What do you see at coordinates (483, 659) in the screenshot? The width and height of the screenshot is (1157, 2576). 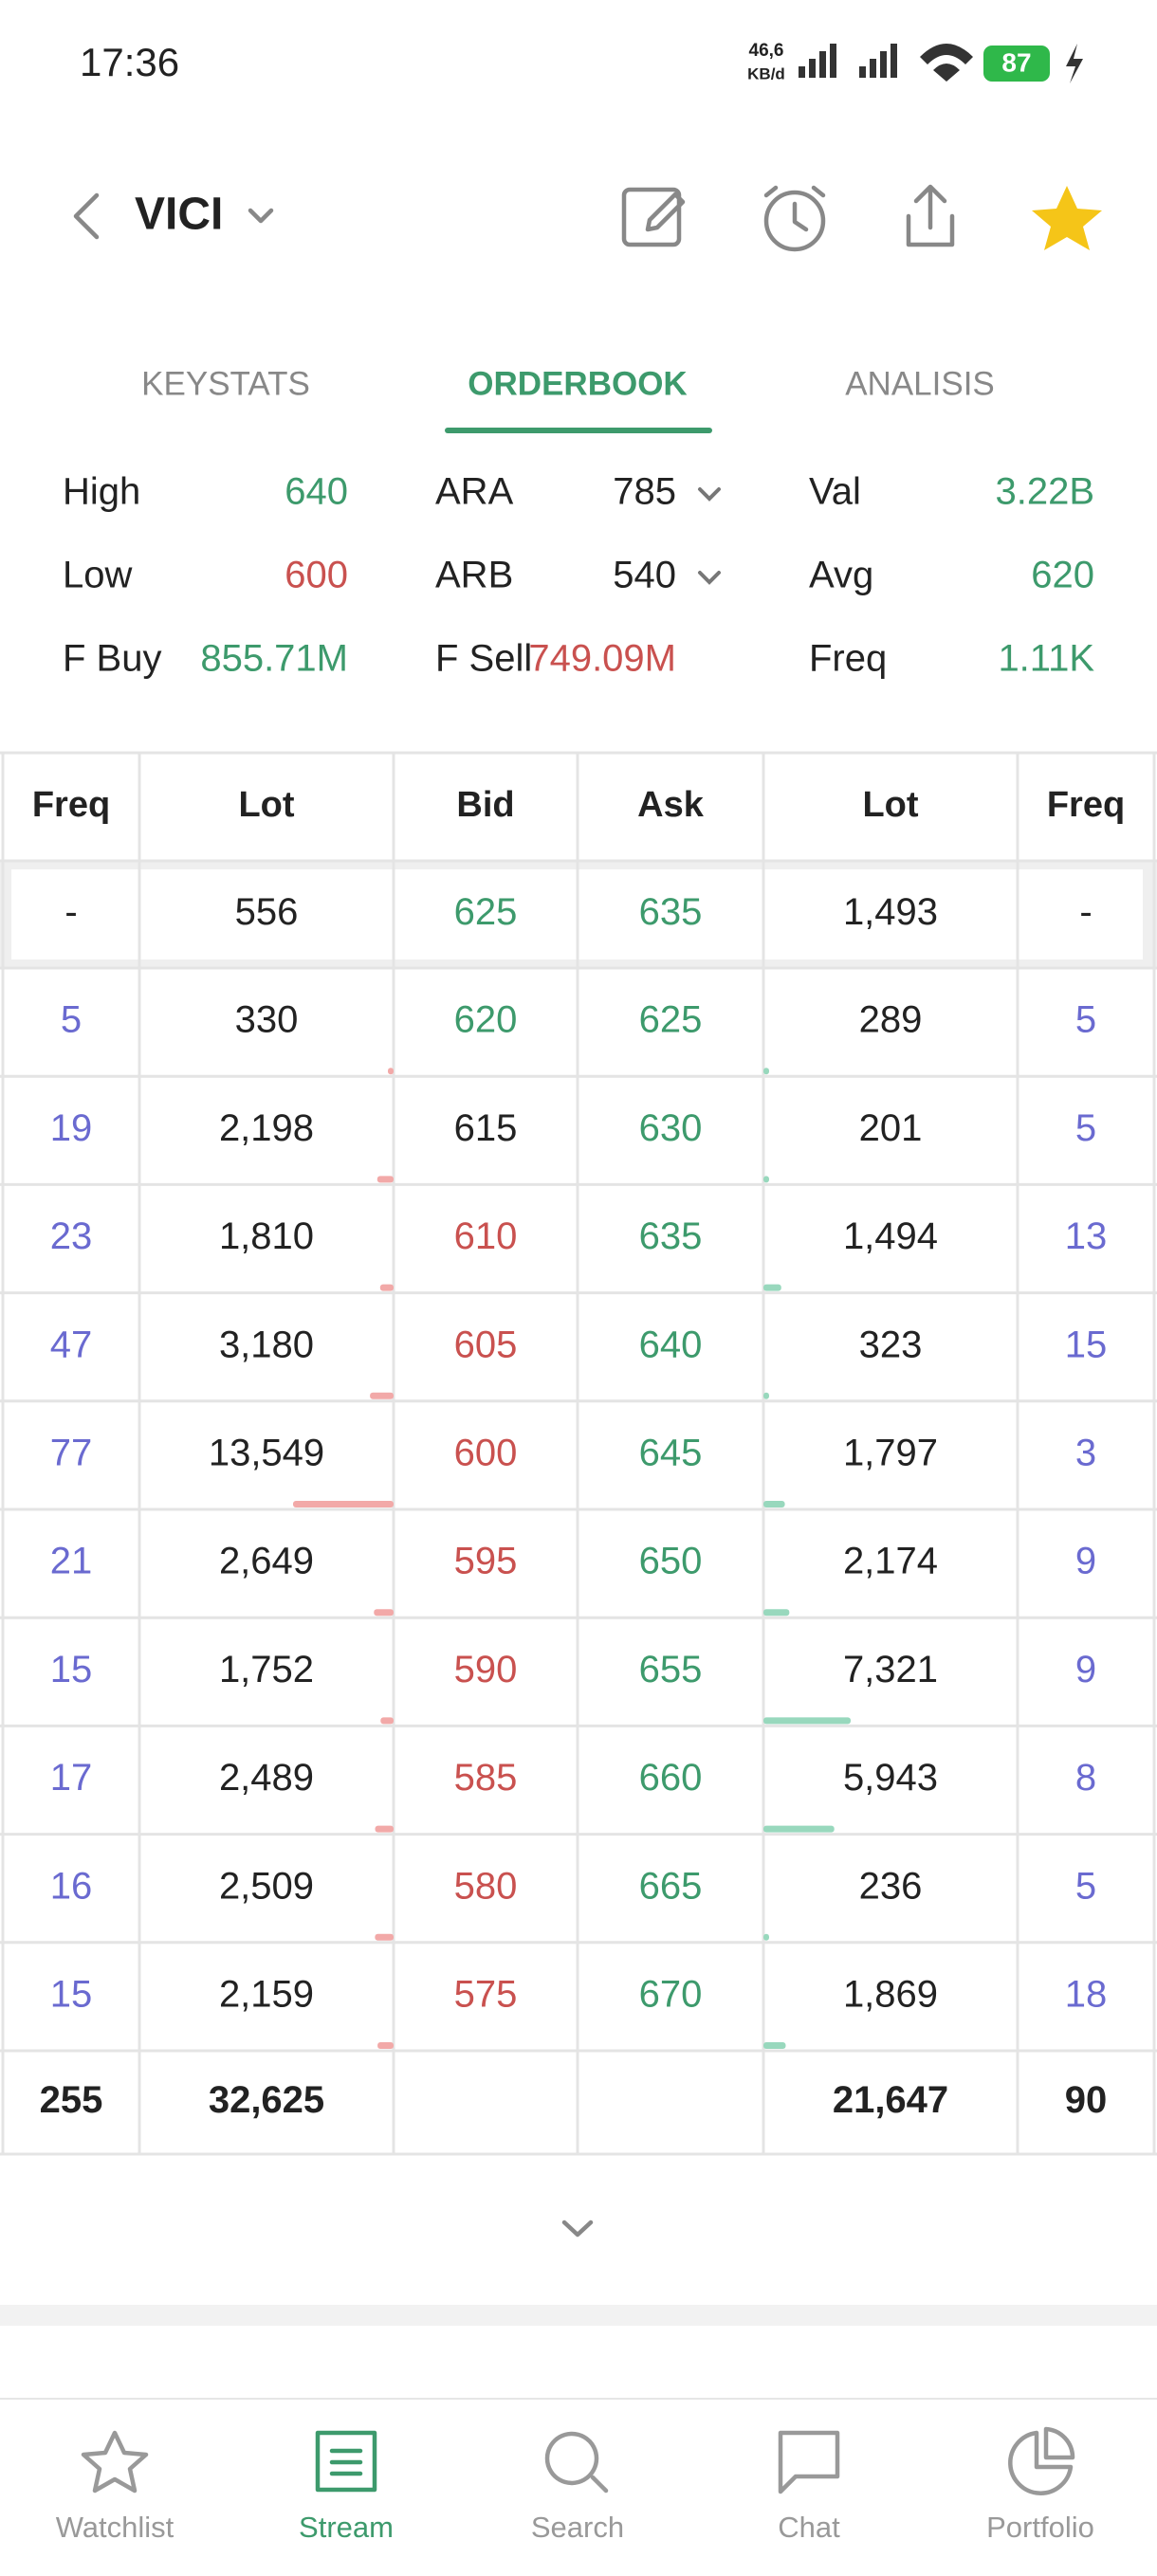 I see `stat-label: F Sell` at bounding box center [483, 659].